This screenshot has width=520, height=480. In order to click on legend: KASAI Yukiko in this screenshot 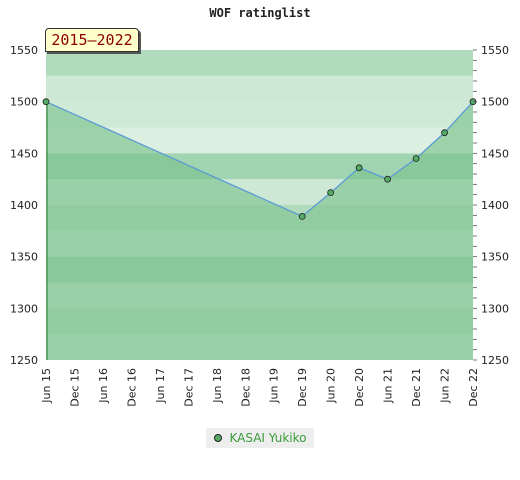, I will do `click(260, 437)`.